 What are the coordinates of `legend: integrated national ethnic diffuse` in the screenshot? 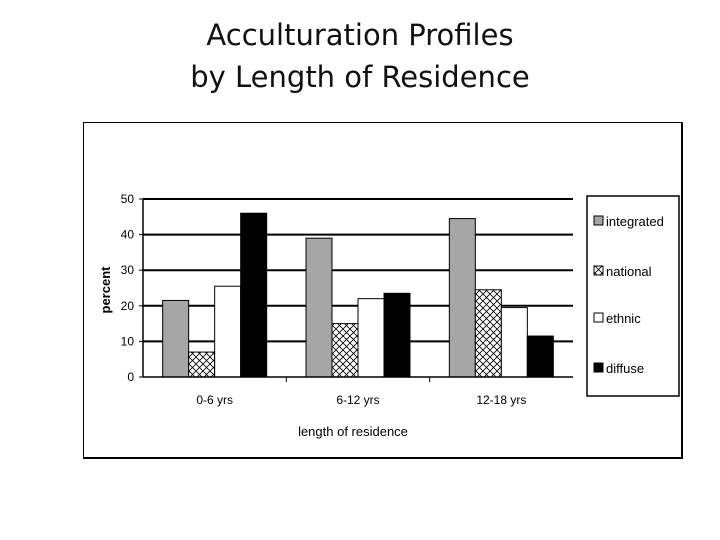 It's located at (633, 296).